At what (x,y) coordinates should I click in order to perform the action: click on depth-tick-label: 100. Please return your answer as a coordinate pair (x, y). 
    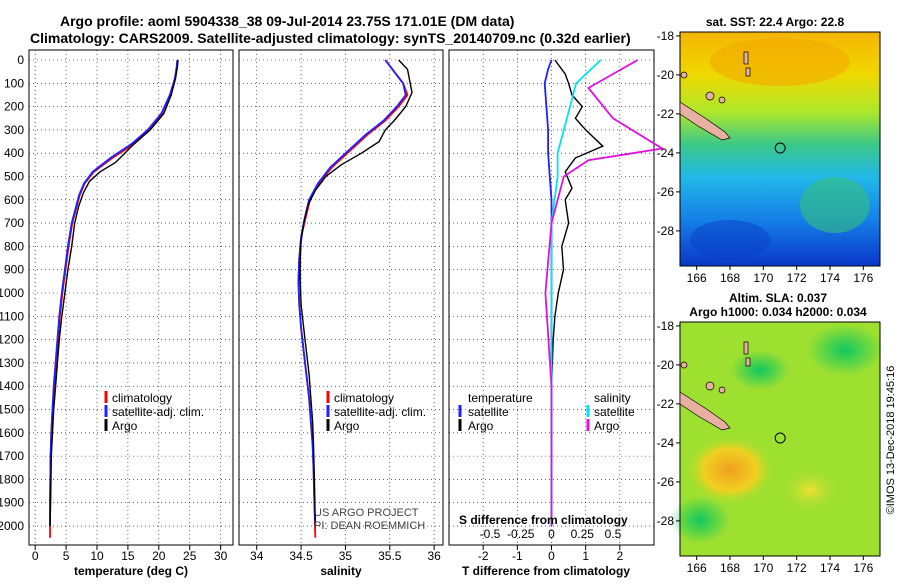
    Looking at the image, I should click on (14, 83).